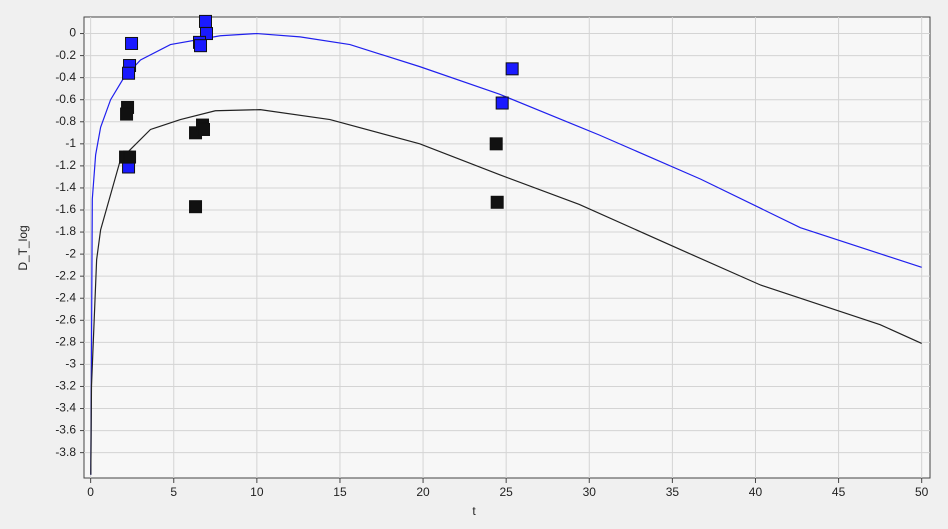 This screenshot has width=948, height=529. I want to click on y-tick-label: -0.2, so click(65, 55).